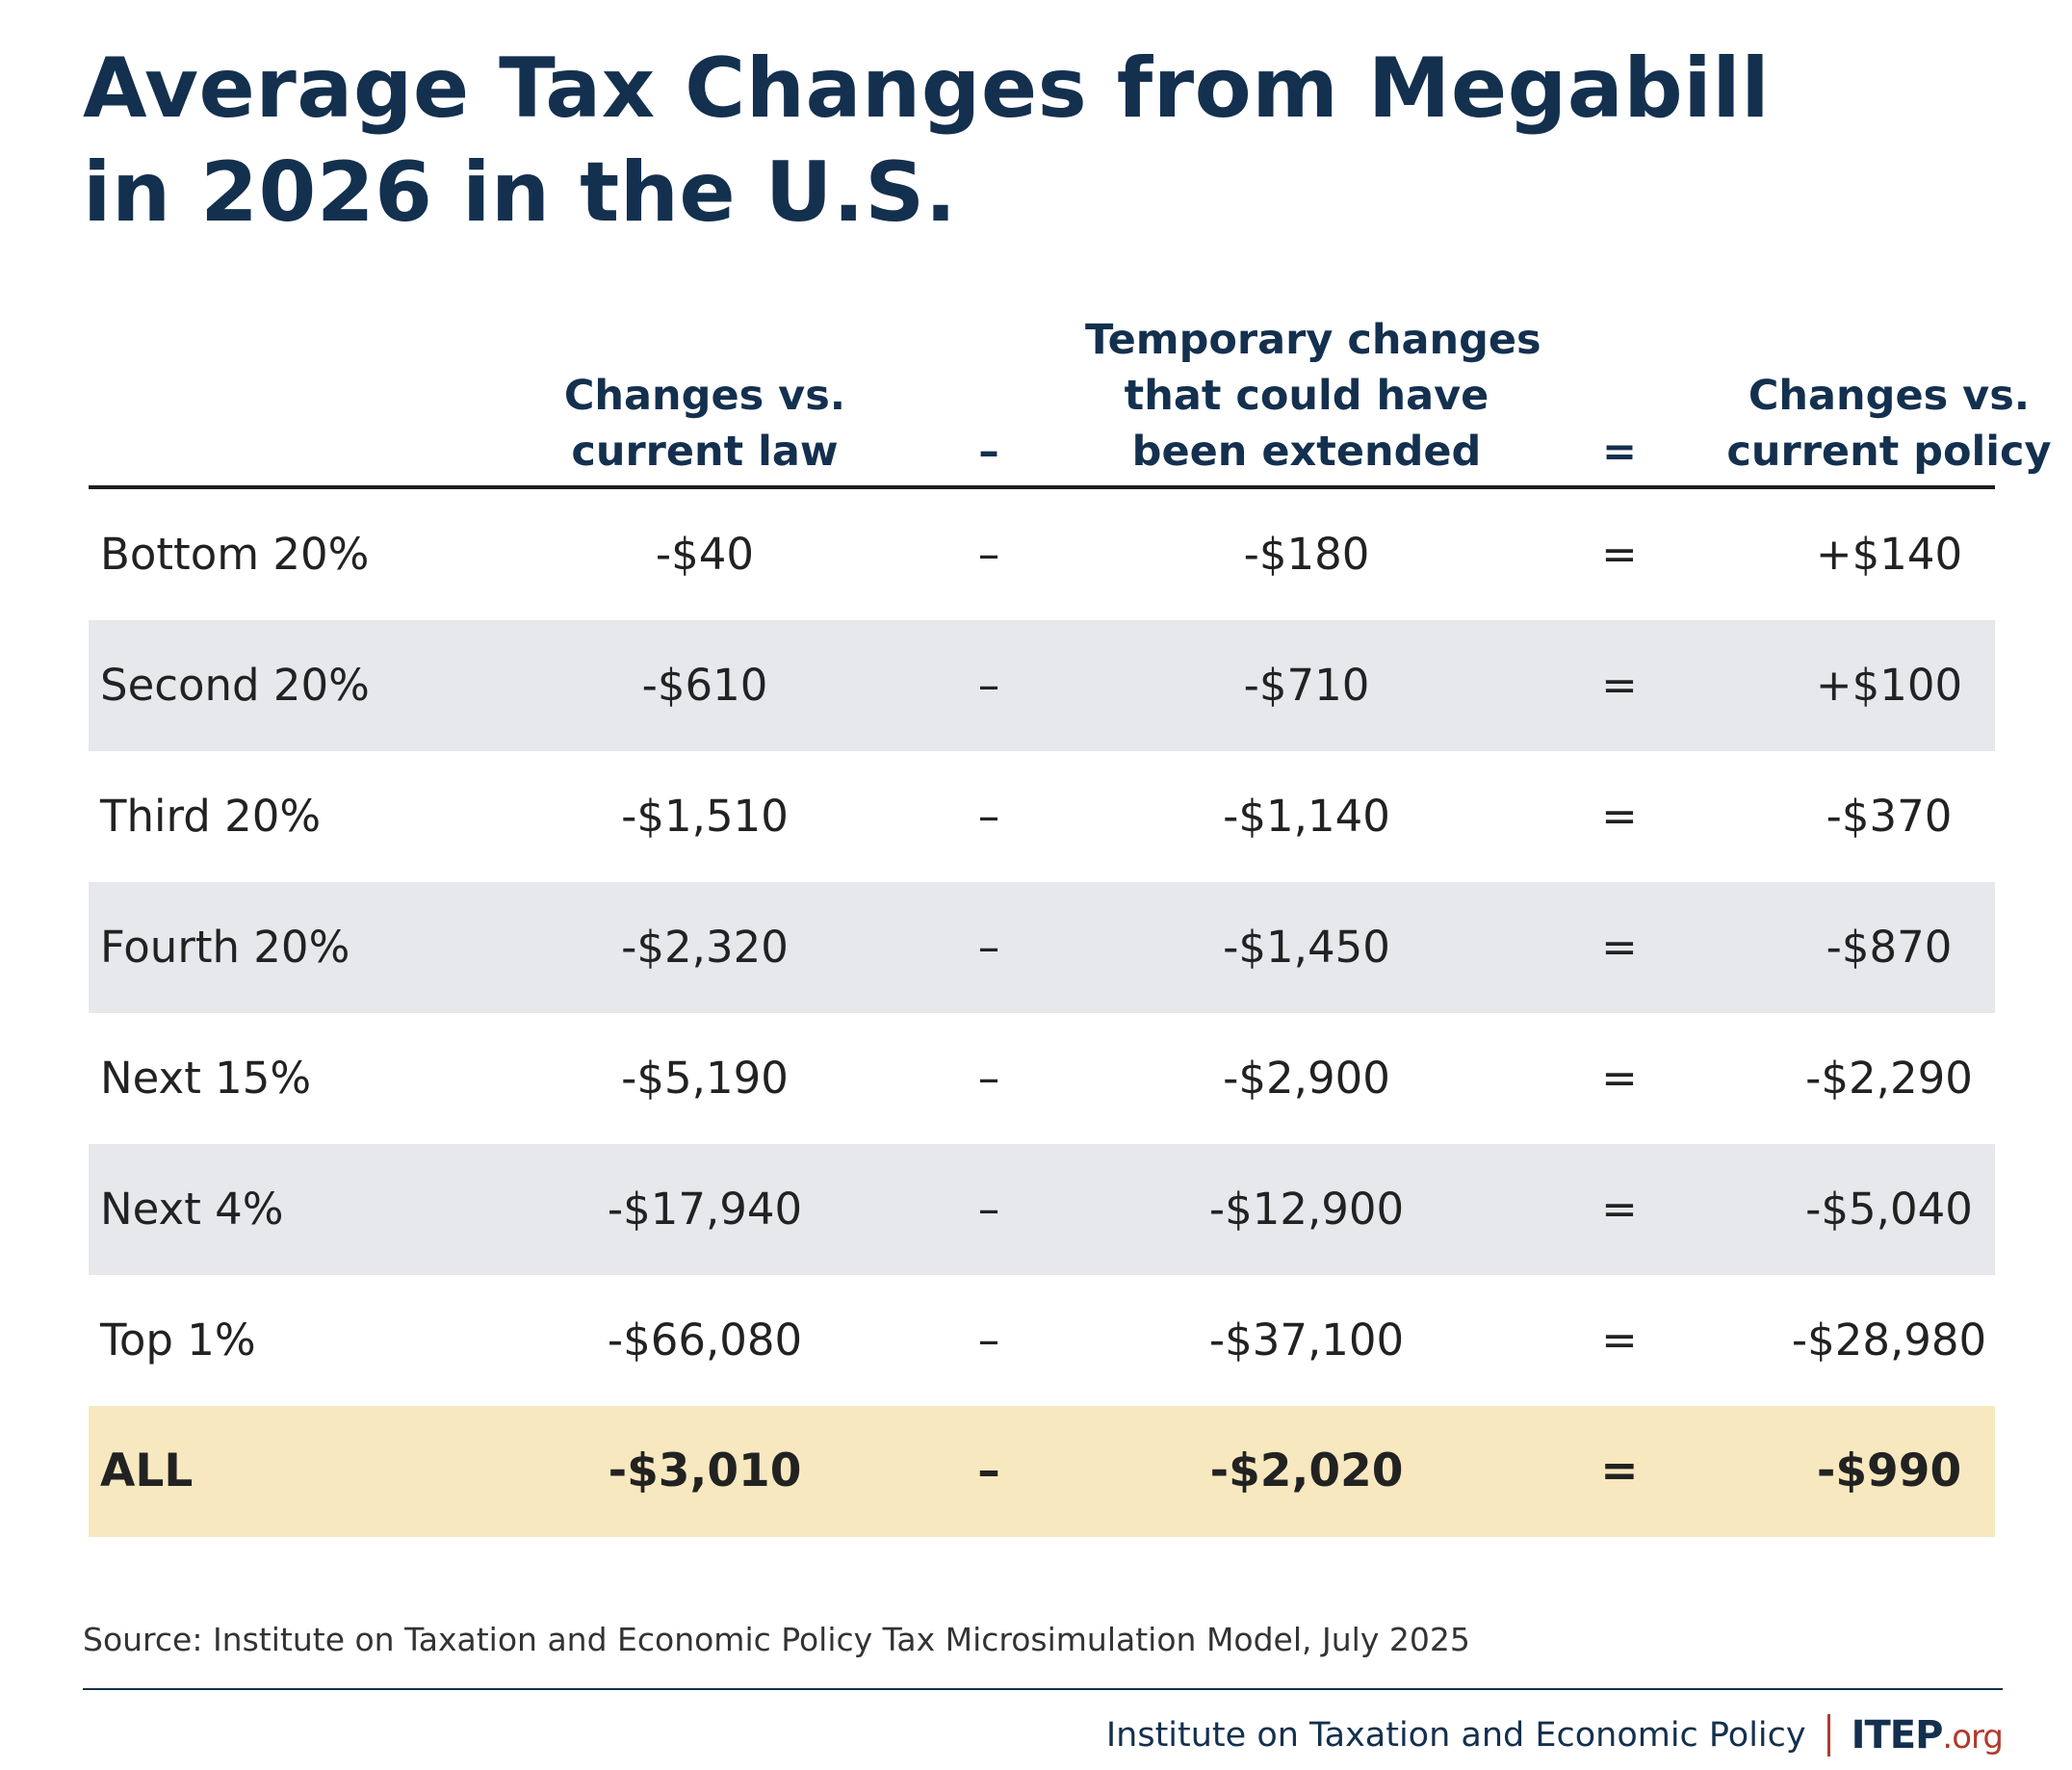 The image size is (2072, 1770). Describe the element at coordinates (1306, 947) in the screenshot. I see `temporary-value: -$1,450` at that location.